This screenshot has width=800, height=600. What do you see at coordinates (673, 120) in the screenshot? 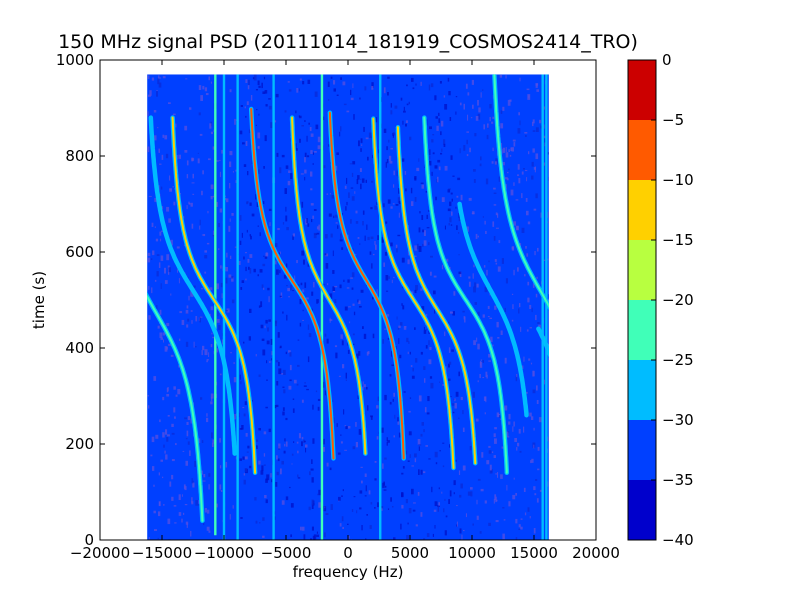
I see `colorbar-tick-label: −5` at bounding box center [673, 120].